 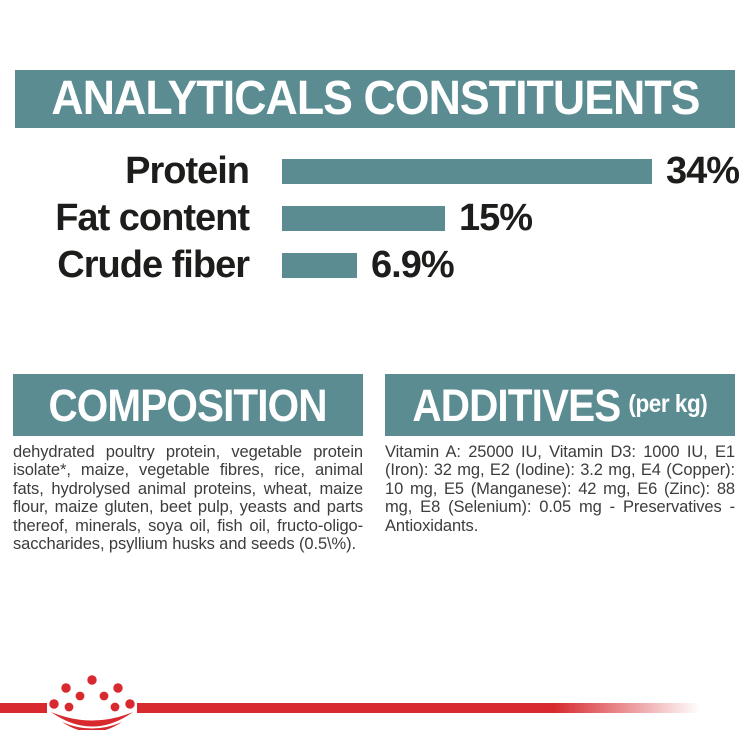 I want to click on additives-banner: ADDITIVES (per kg), so click(x=560, y=405).